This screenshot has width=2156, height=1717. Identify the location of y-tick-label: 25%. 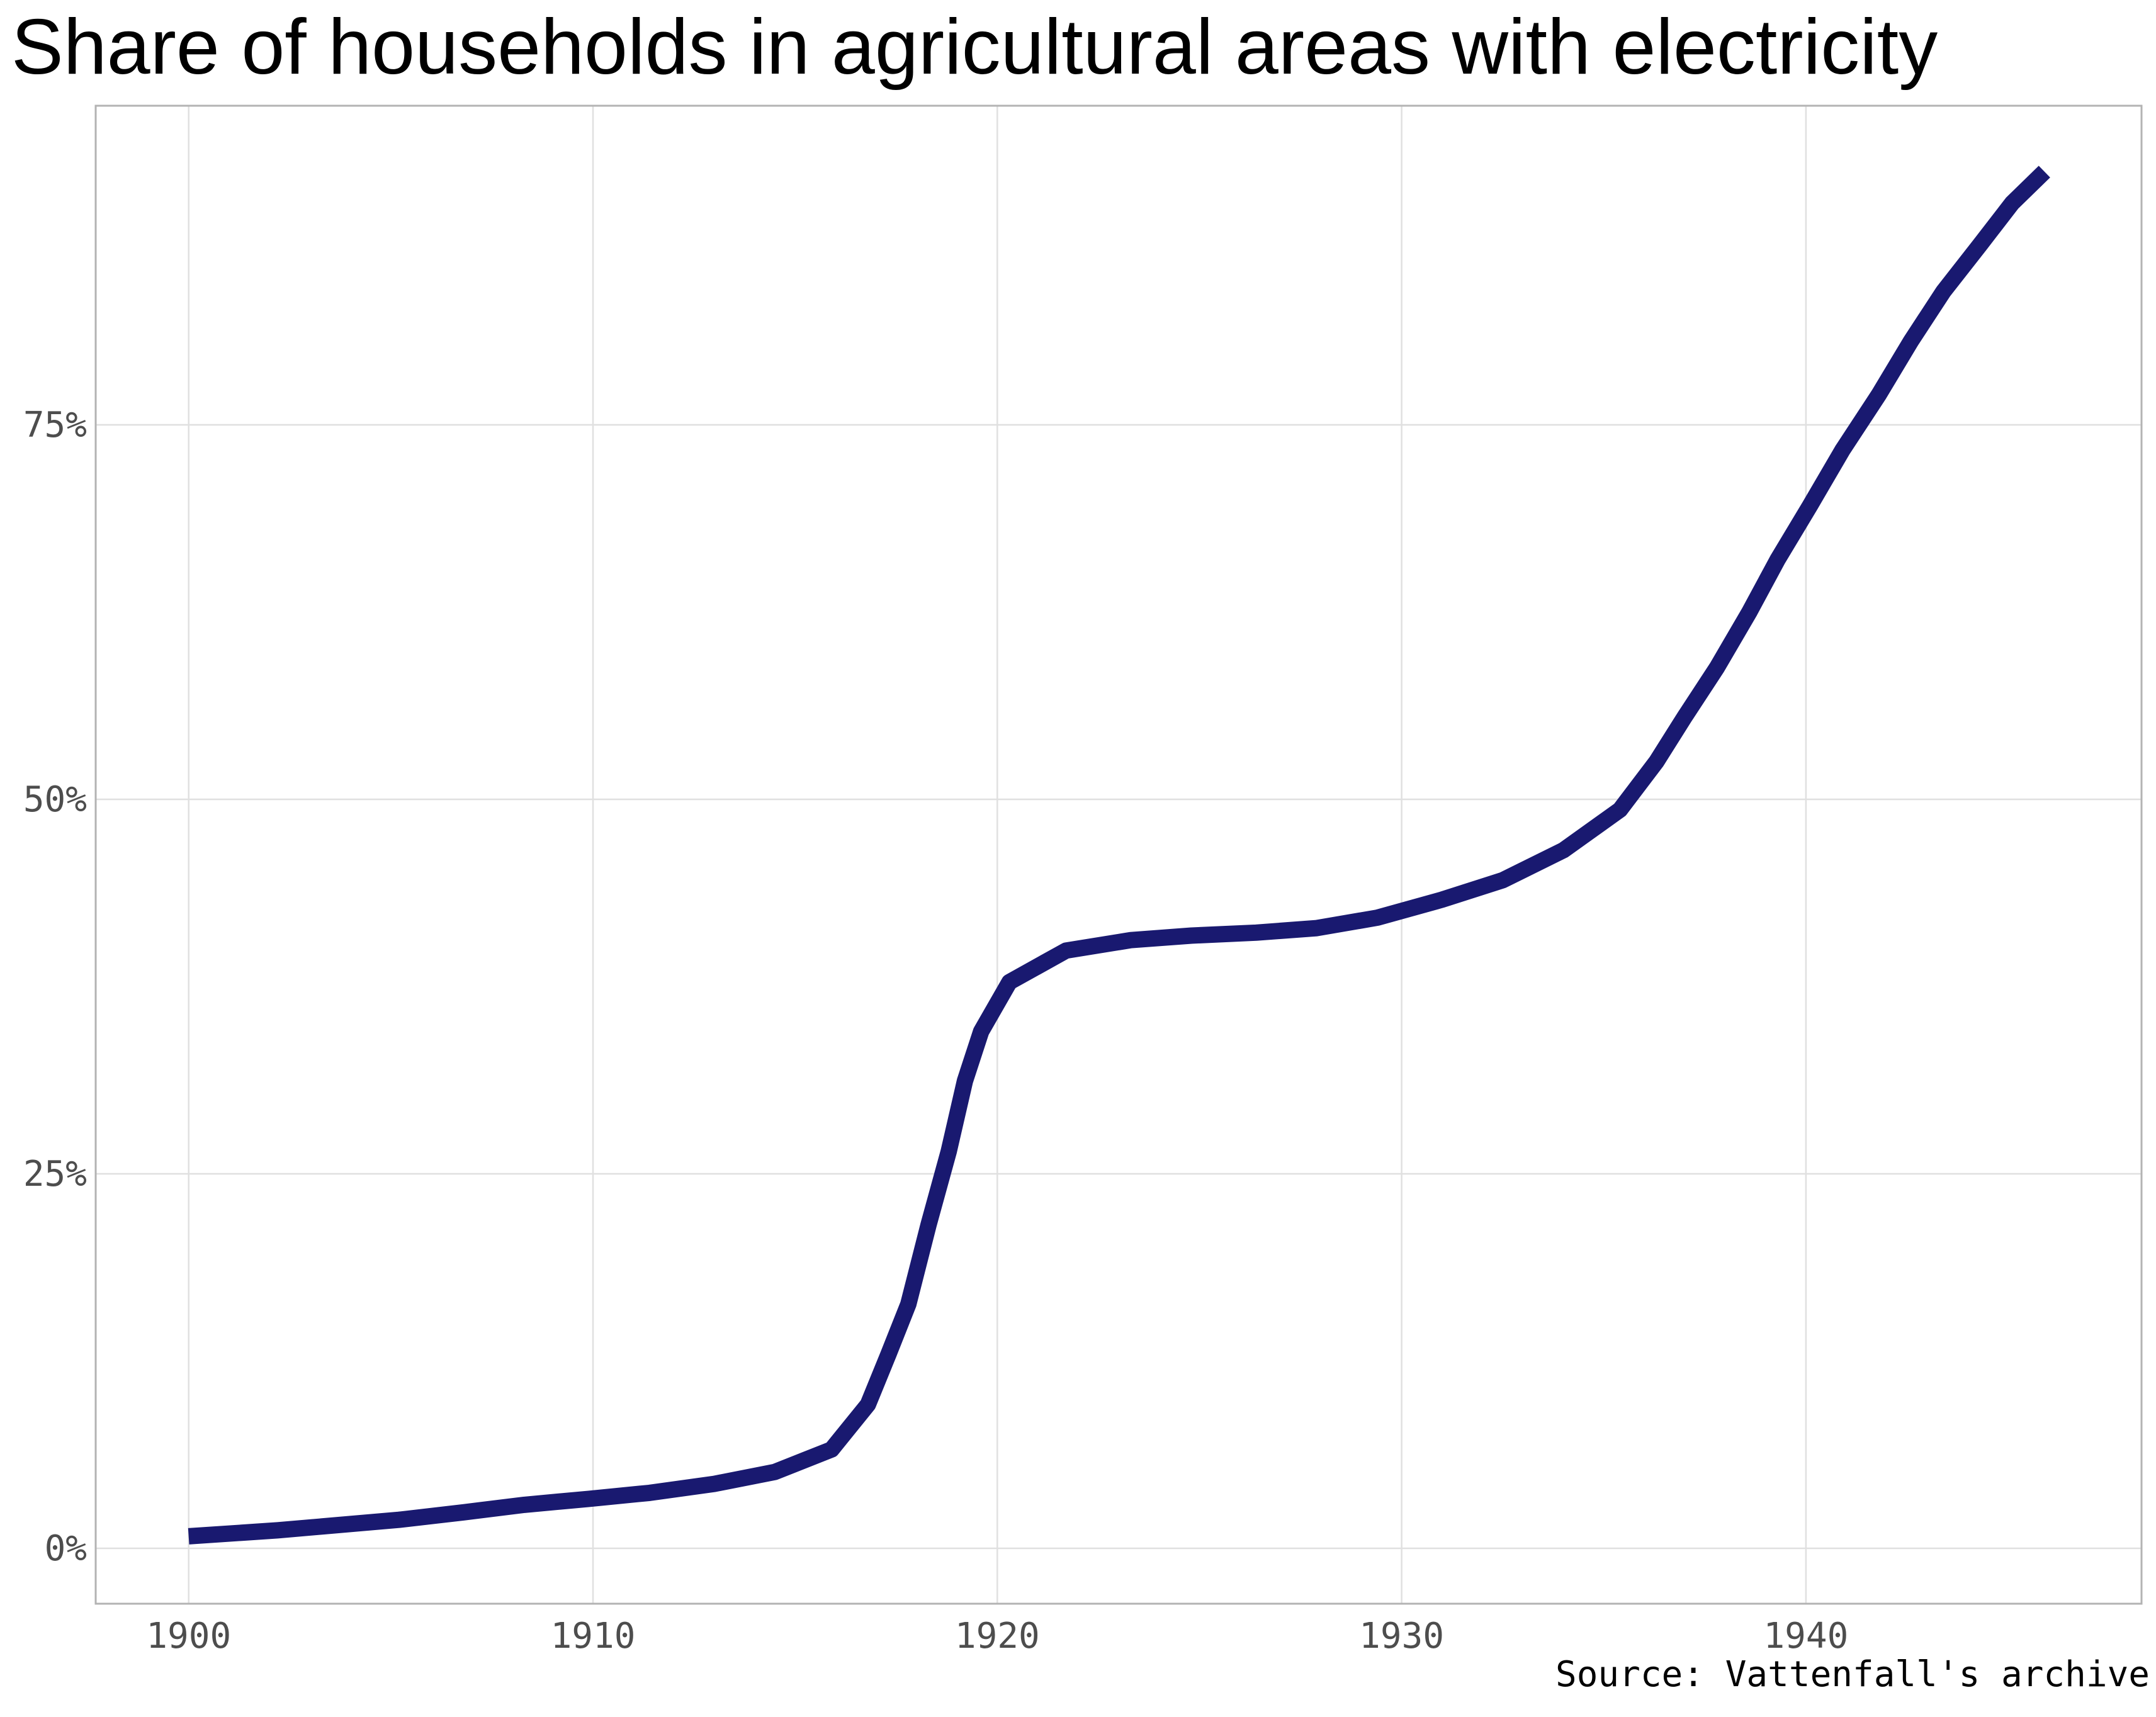
(55, 1174).